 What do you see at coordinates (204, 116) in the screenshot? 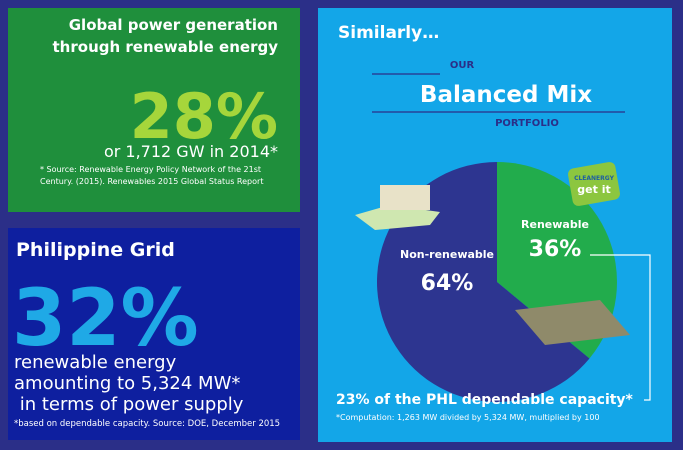
I see `global-big: 28%` at bounding box center [204, 116].